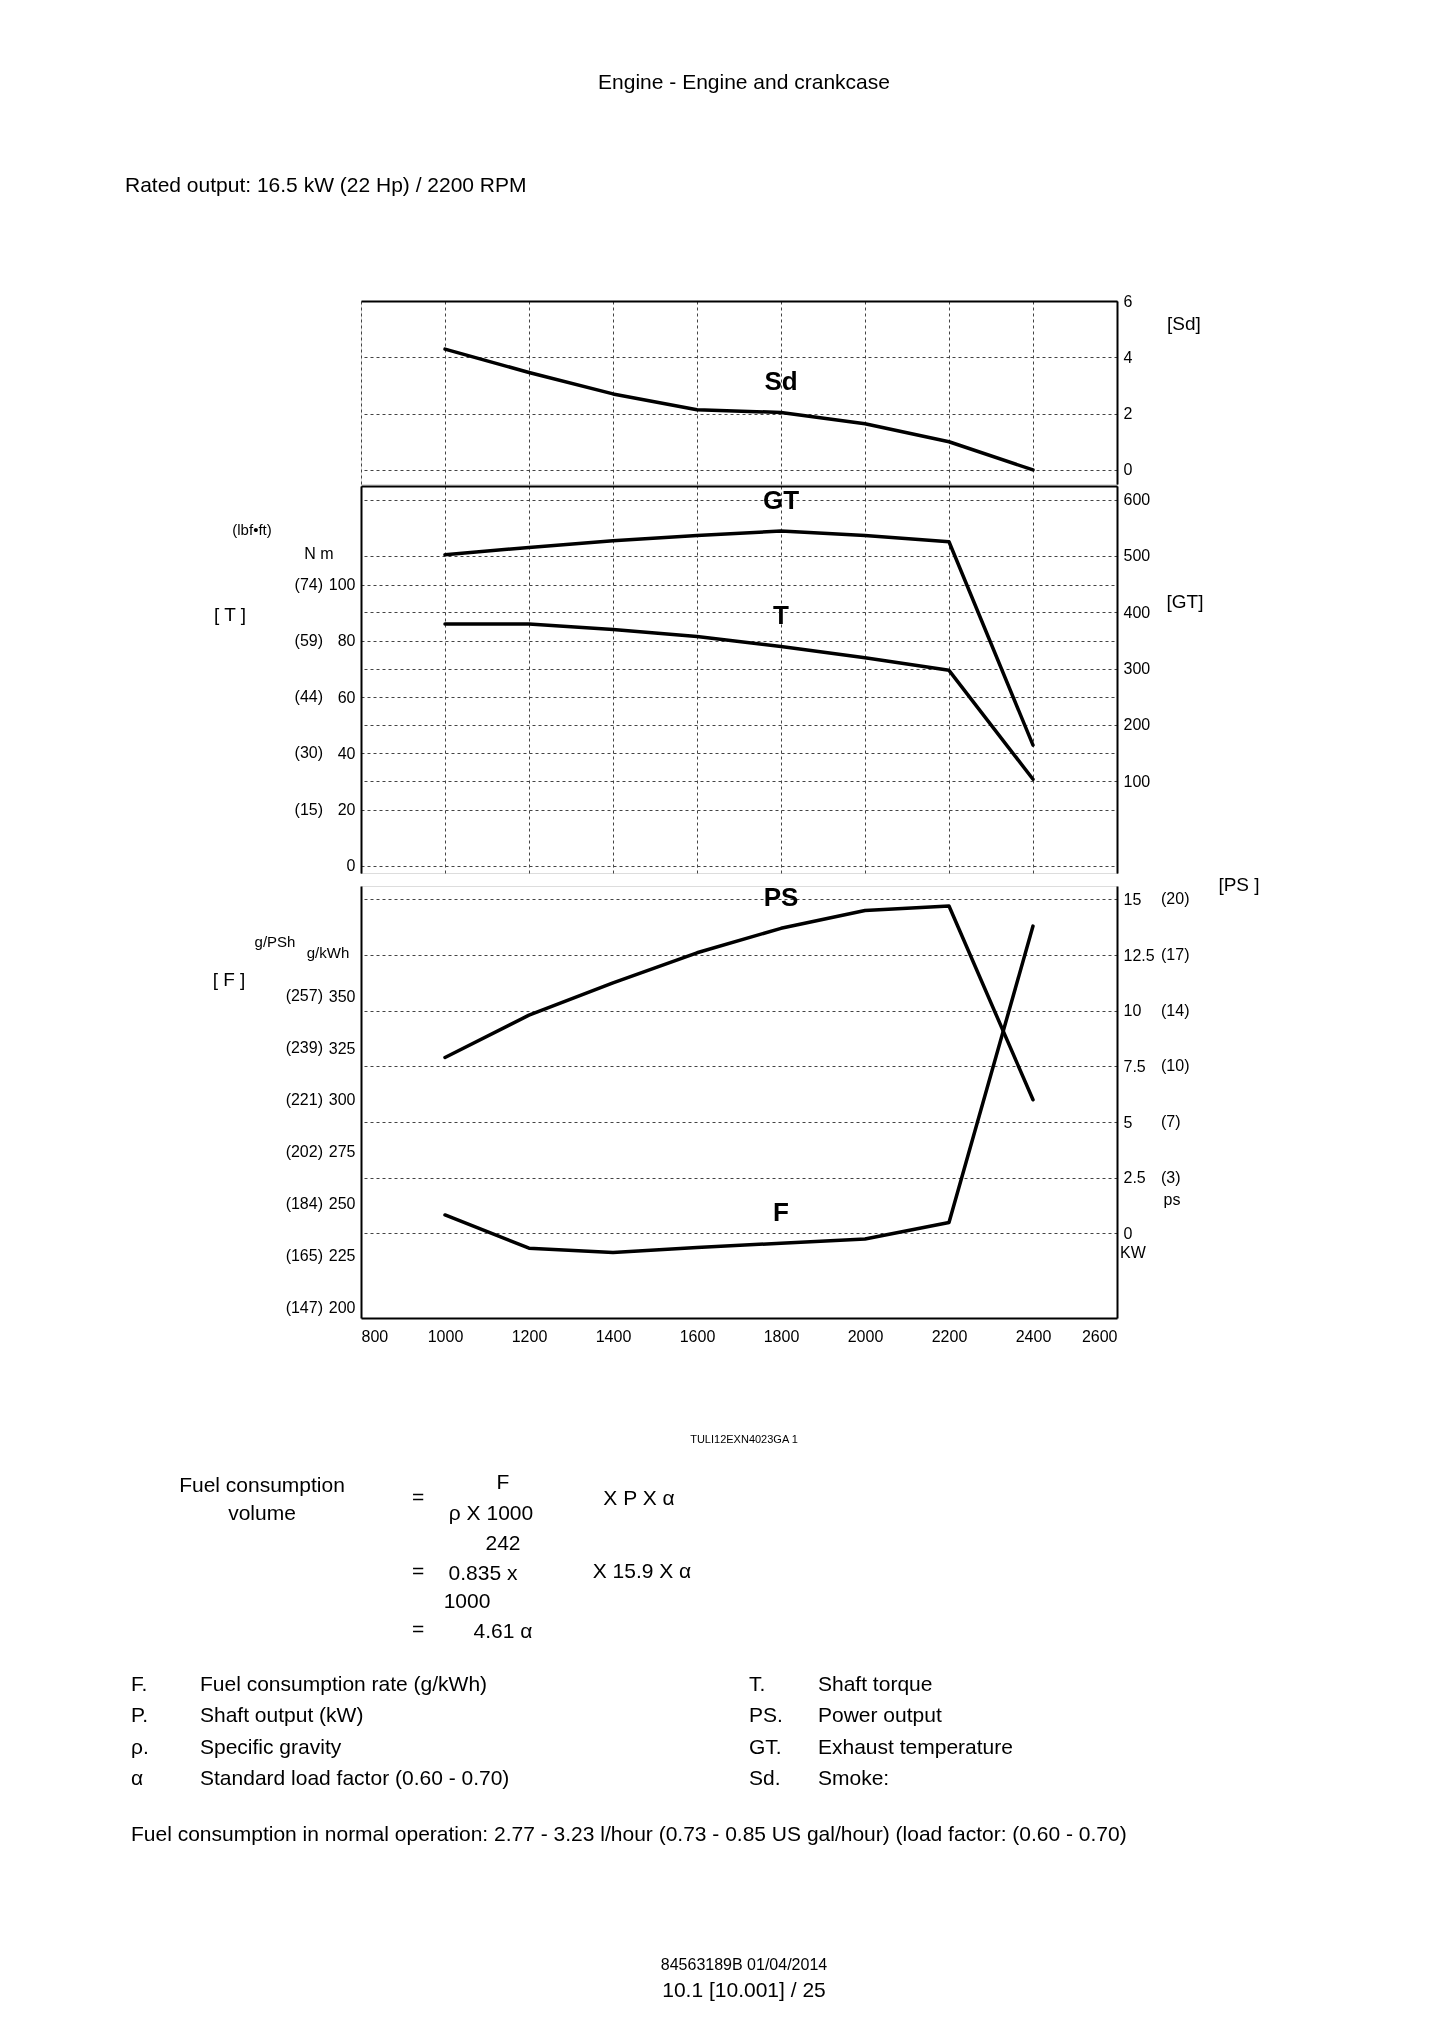 This screenshot has width=1445, height=2043. Describe the element at coordinates (1172, 1199) in the screenshot. I see `text: ps` at that location.